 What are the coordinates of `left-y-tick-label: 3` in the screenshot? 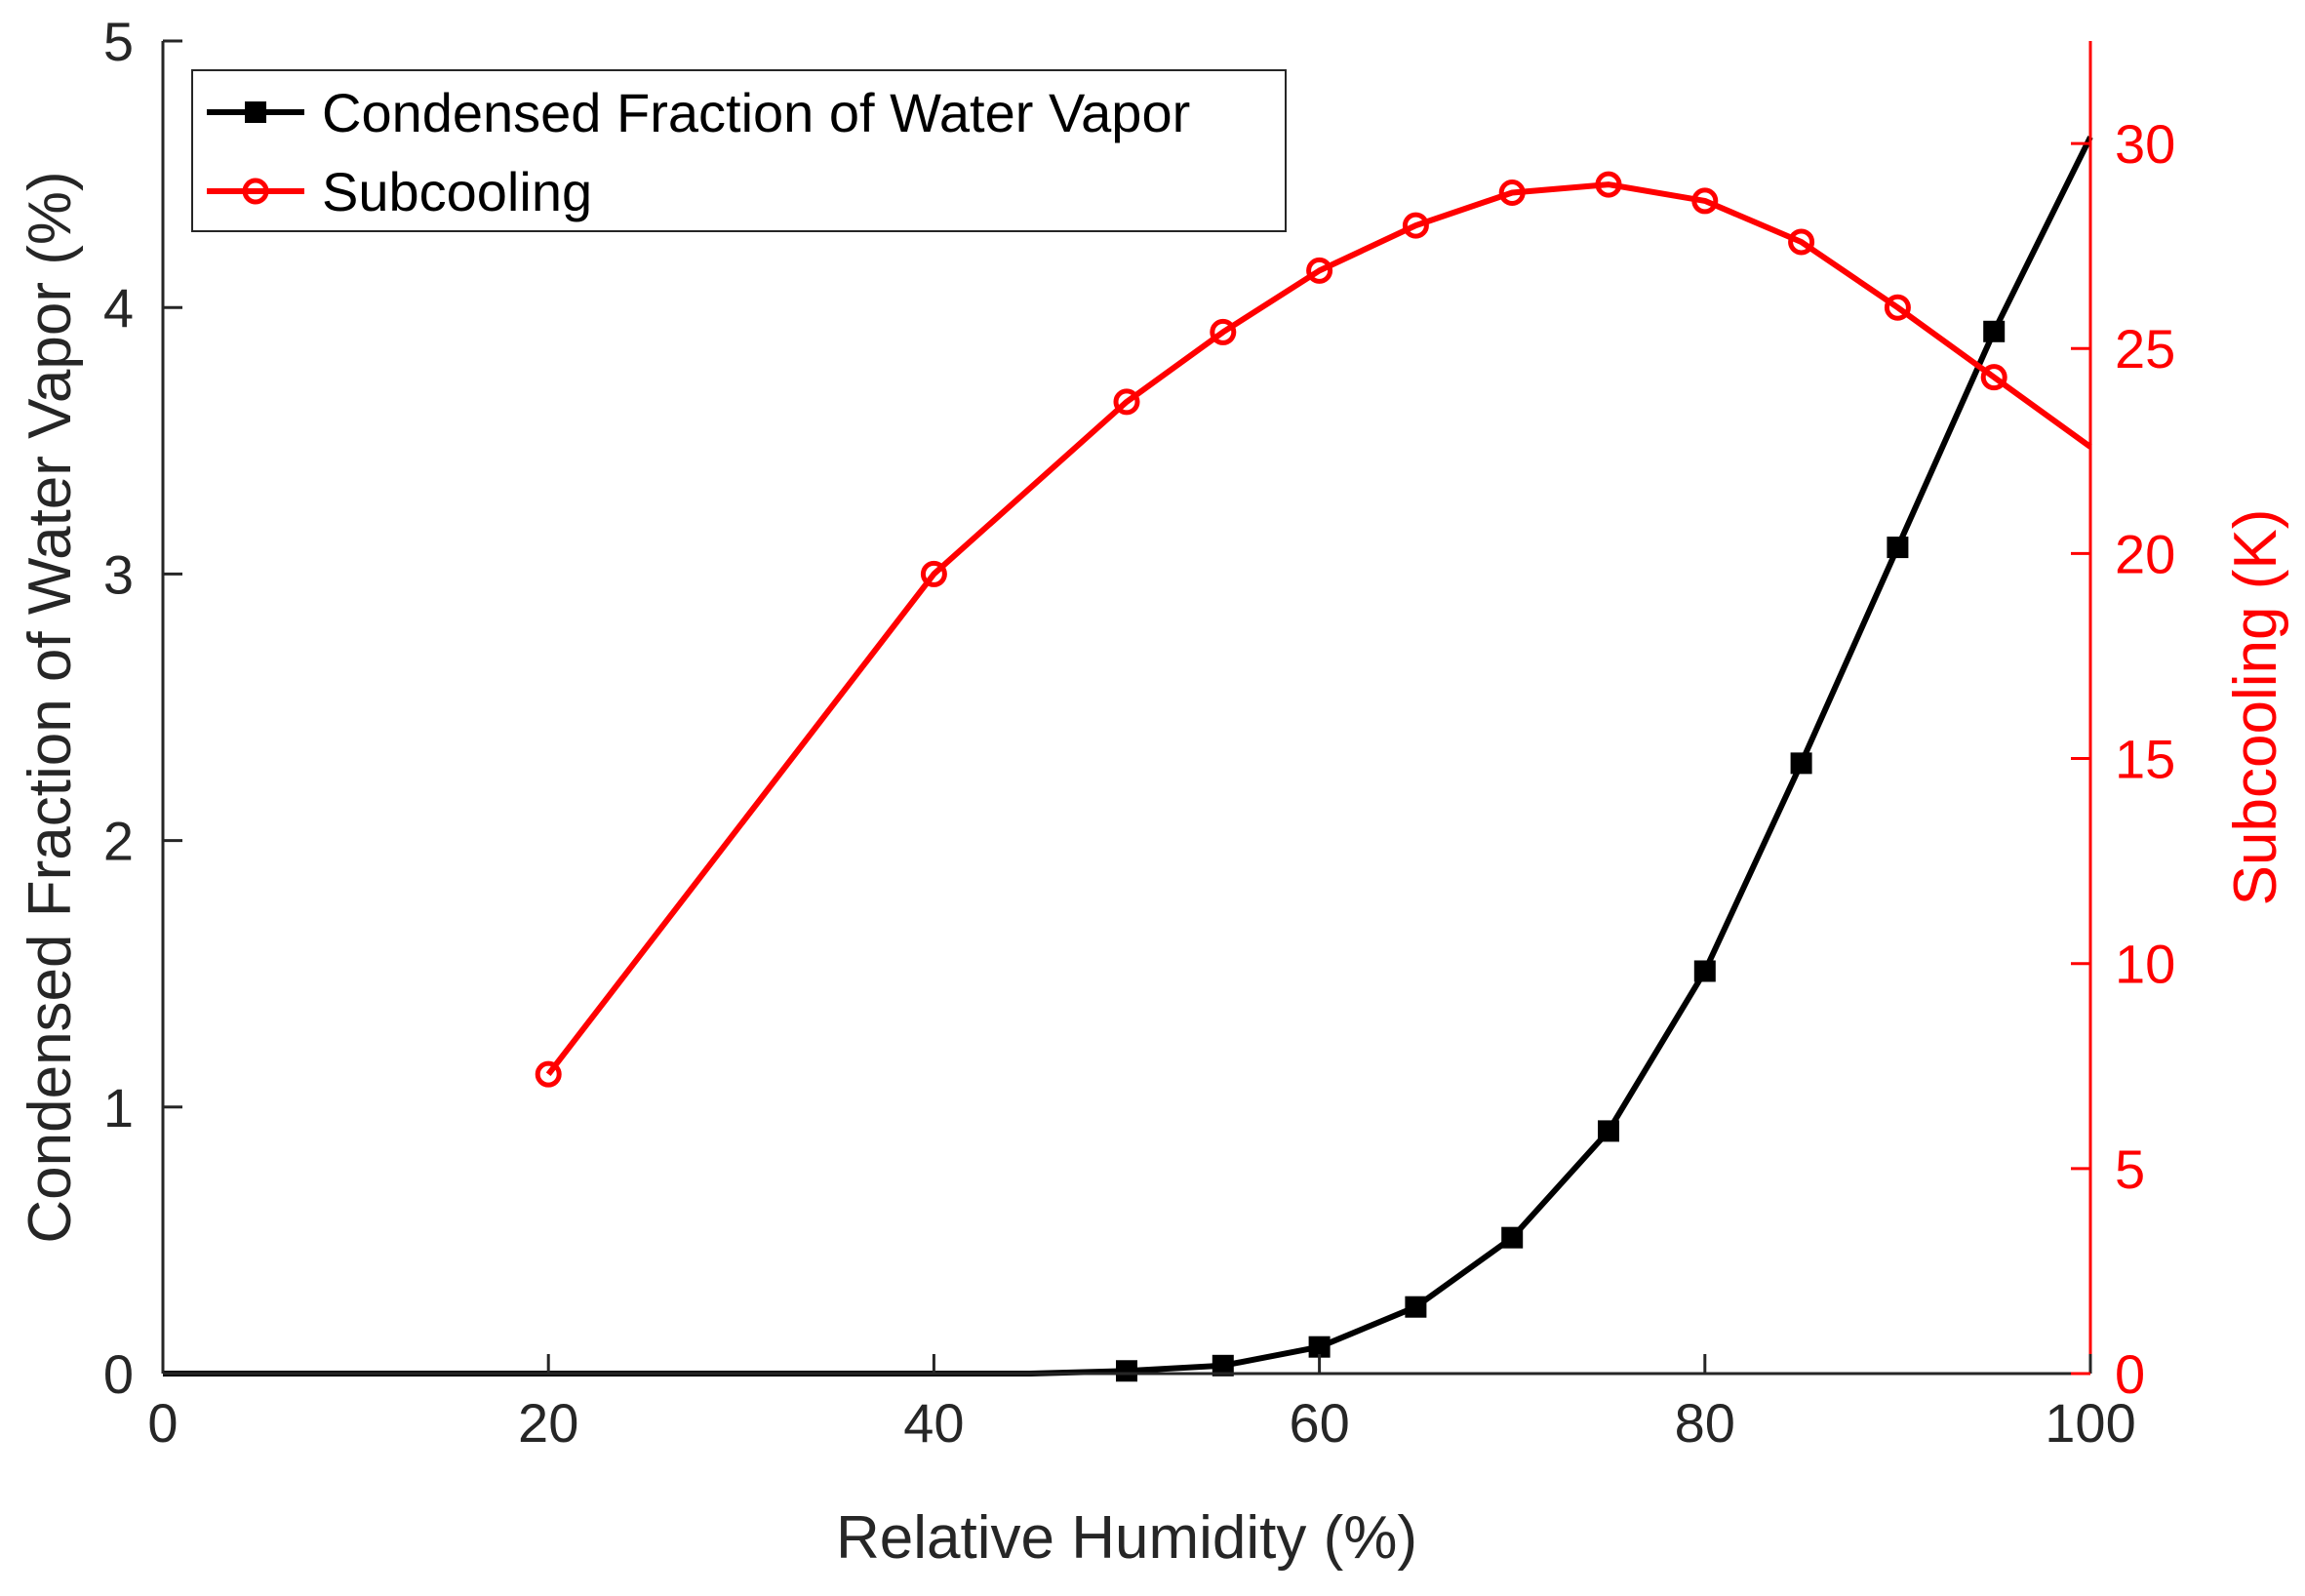 It's located at (119, 574).